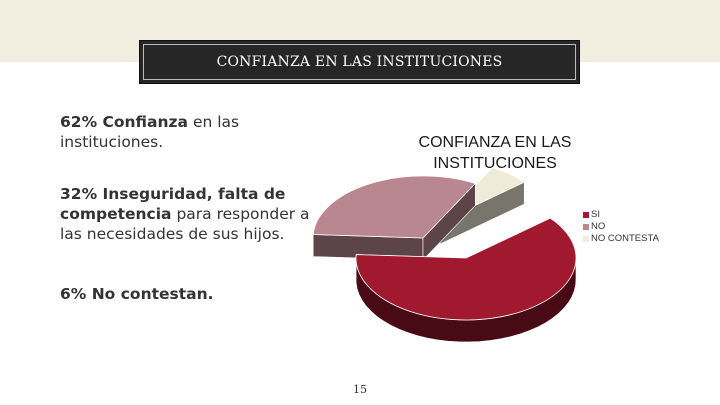 The height and width of the screenshot is (405, 720). Describe the element at coordinates (625, 238) in the screenshot. I see `legend-label: NO CONTESTA` at that location.